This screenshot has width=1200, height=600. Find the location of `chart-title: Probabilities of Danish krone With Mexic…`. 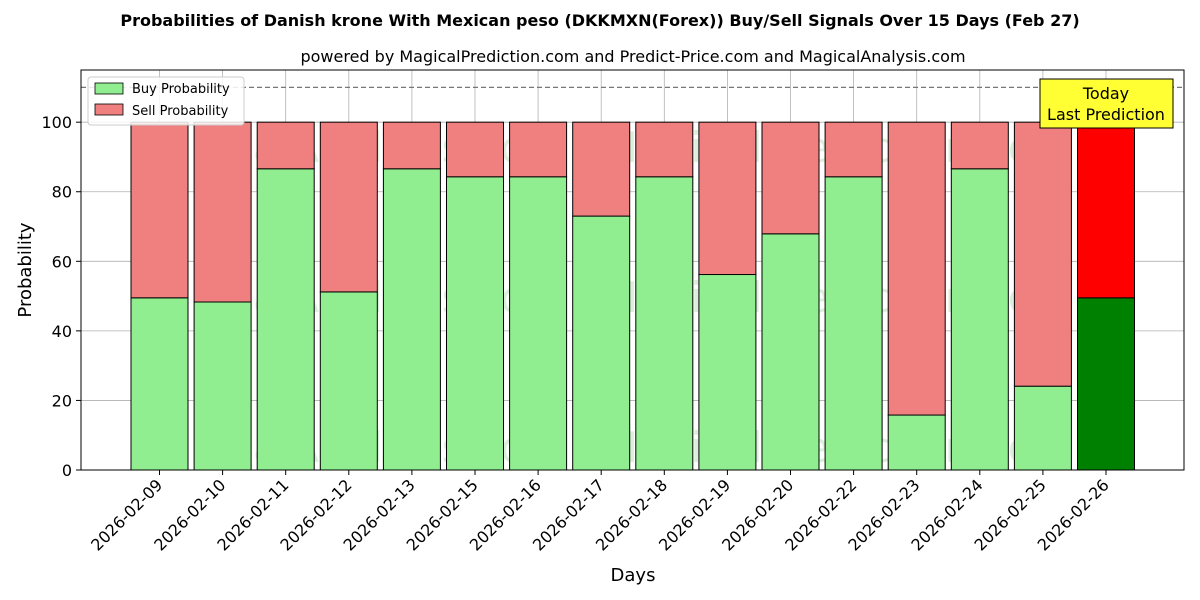

chart-title: Probabilities of Danish krone With Mexic… is located at coordinates (599, 20).